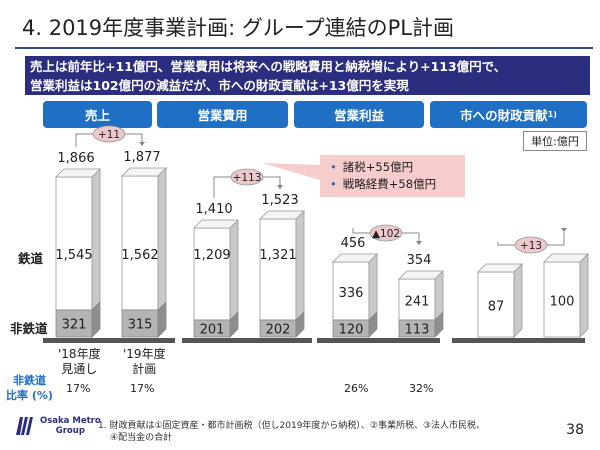 The height and width of the screenshot is (450, 600). Describe the element at coordinates (219, 85) in the screenshot. I see `summary-line-2: 営業利益は102億円の減益だが、市への財政貢献は+13億円を実現` at that location.